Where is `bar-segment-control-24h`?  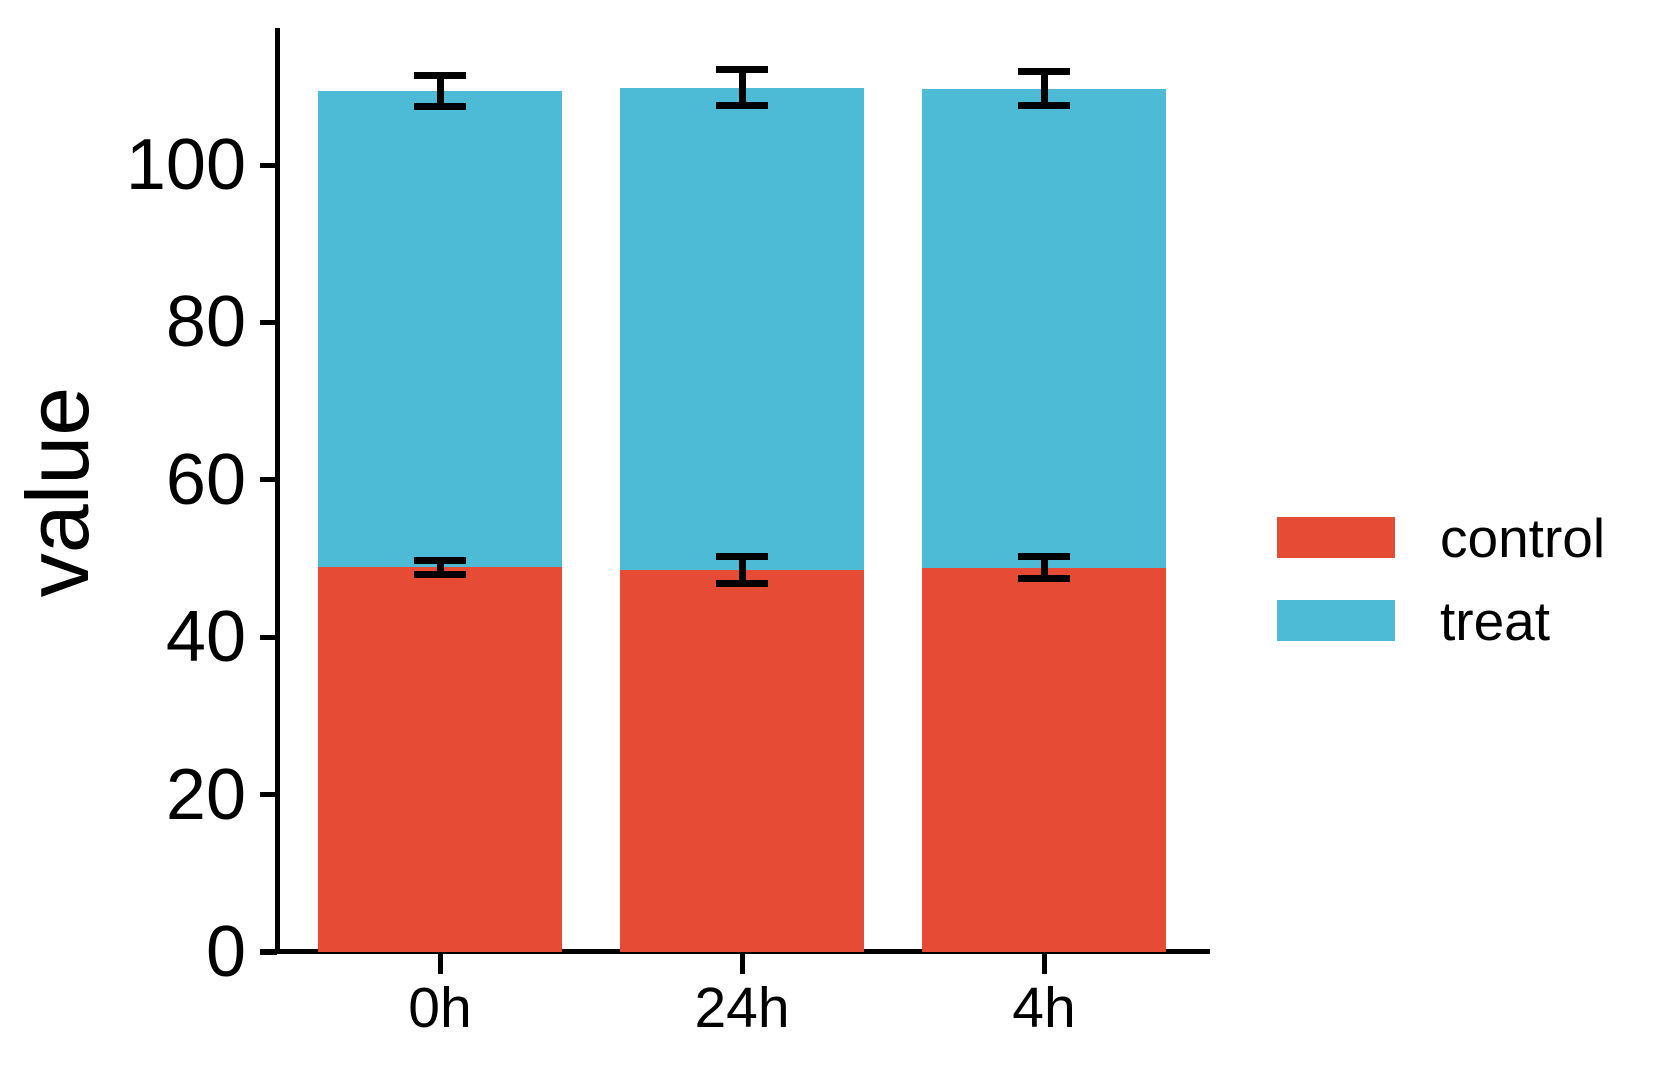 bar-segment-control-24h is located at coordinates (742, 761).